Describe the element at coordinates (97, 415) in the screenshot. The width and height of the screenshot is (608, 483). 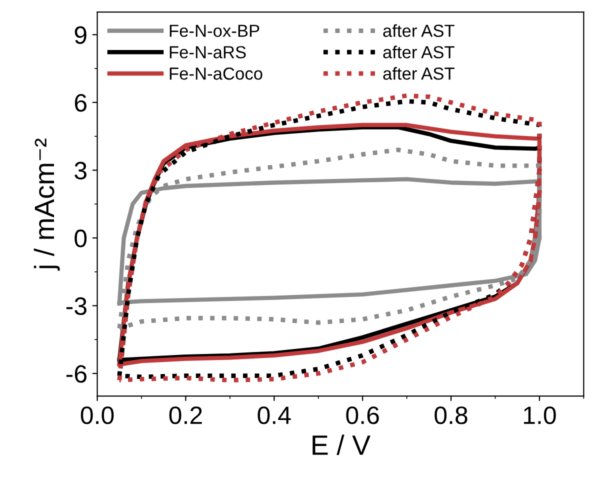
I see `x-tick-label: 0.0` at that location.